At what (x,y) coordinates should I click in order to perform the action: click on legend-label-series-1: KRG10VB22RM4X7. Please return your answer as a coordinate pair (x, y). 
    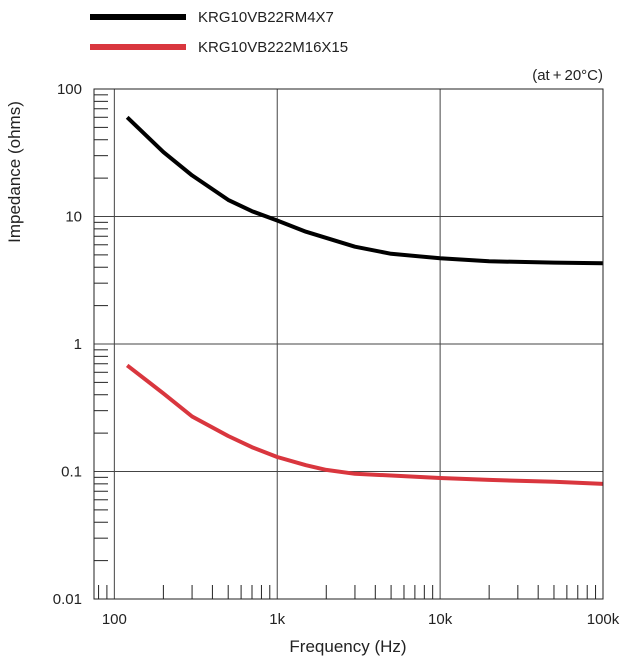
    Looking at the image, I should click on (266, 17).